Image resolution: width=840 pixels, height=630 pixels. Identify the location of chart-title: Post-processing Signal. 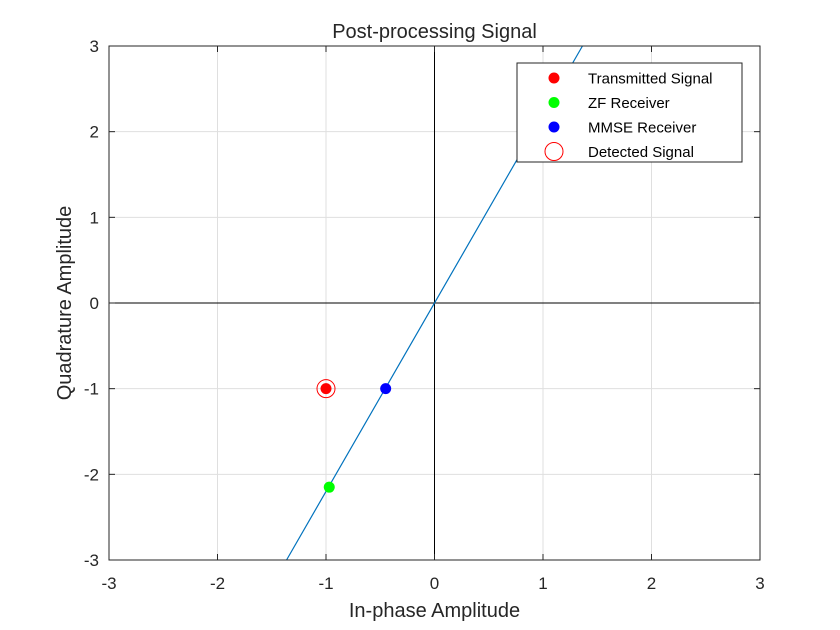
(434, 32).